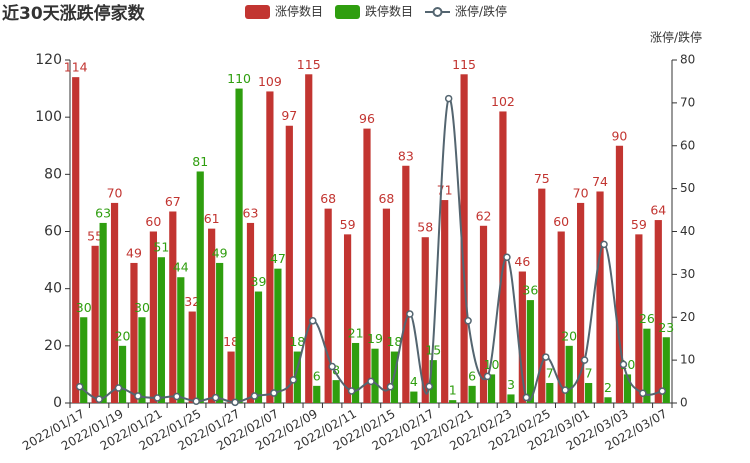 This screenshot has height=463, width=750. What do you see at coordinates (48, 117) in the screenshot?
I see `y-tick-label: 100` at bounding box center [48, 117].